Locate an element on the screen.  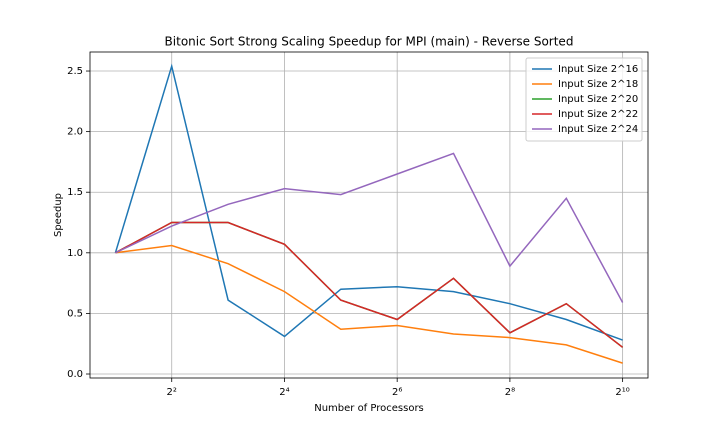
x-tick-label: 2⁶ is located at coordinates (397, 392).